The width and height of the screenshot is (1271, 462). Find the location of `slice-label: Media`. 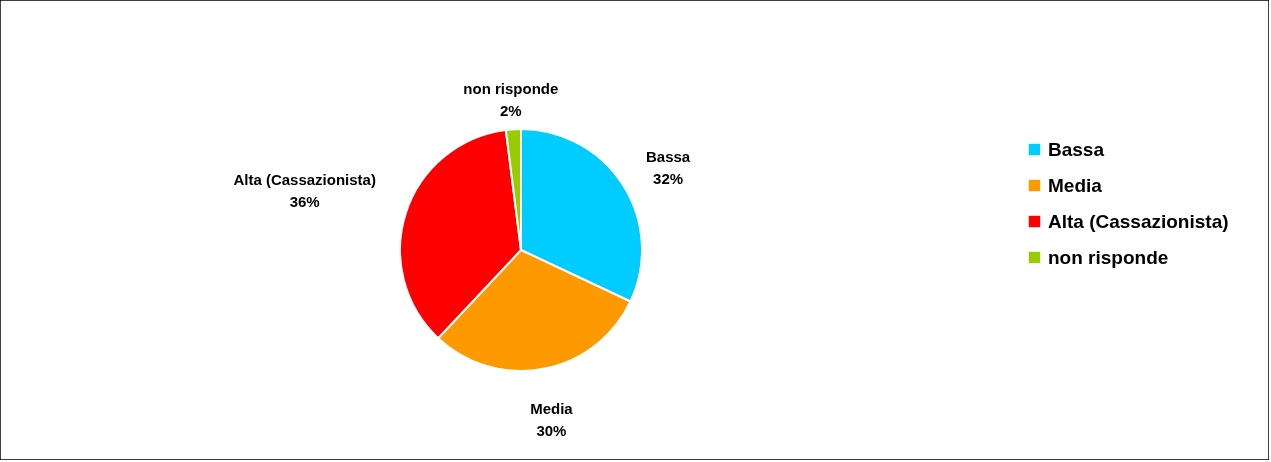

slice-label: Media is located at coordinates (552, 409).